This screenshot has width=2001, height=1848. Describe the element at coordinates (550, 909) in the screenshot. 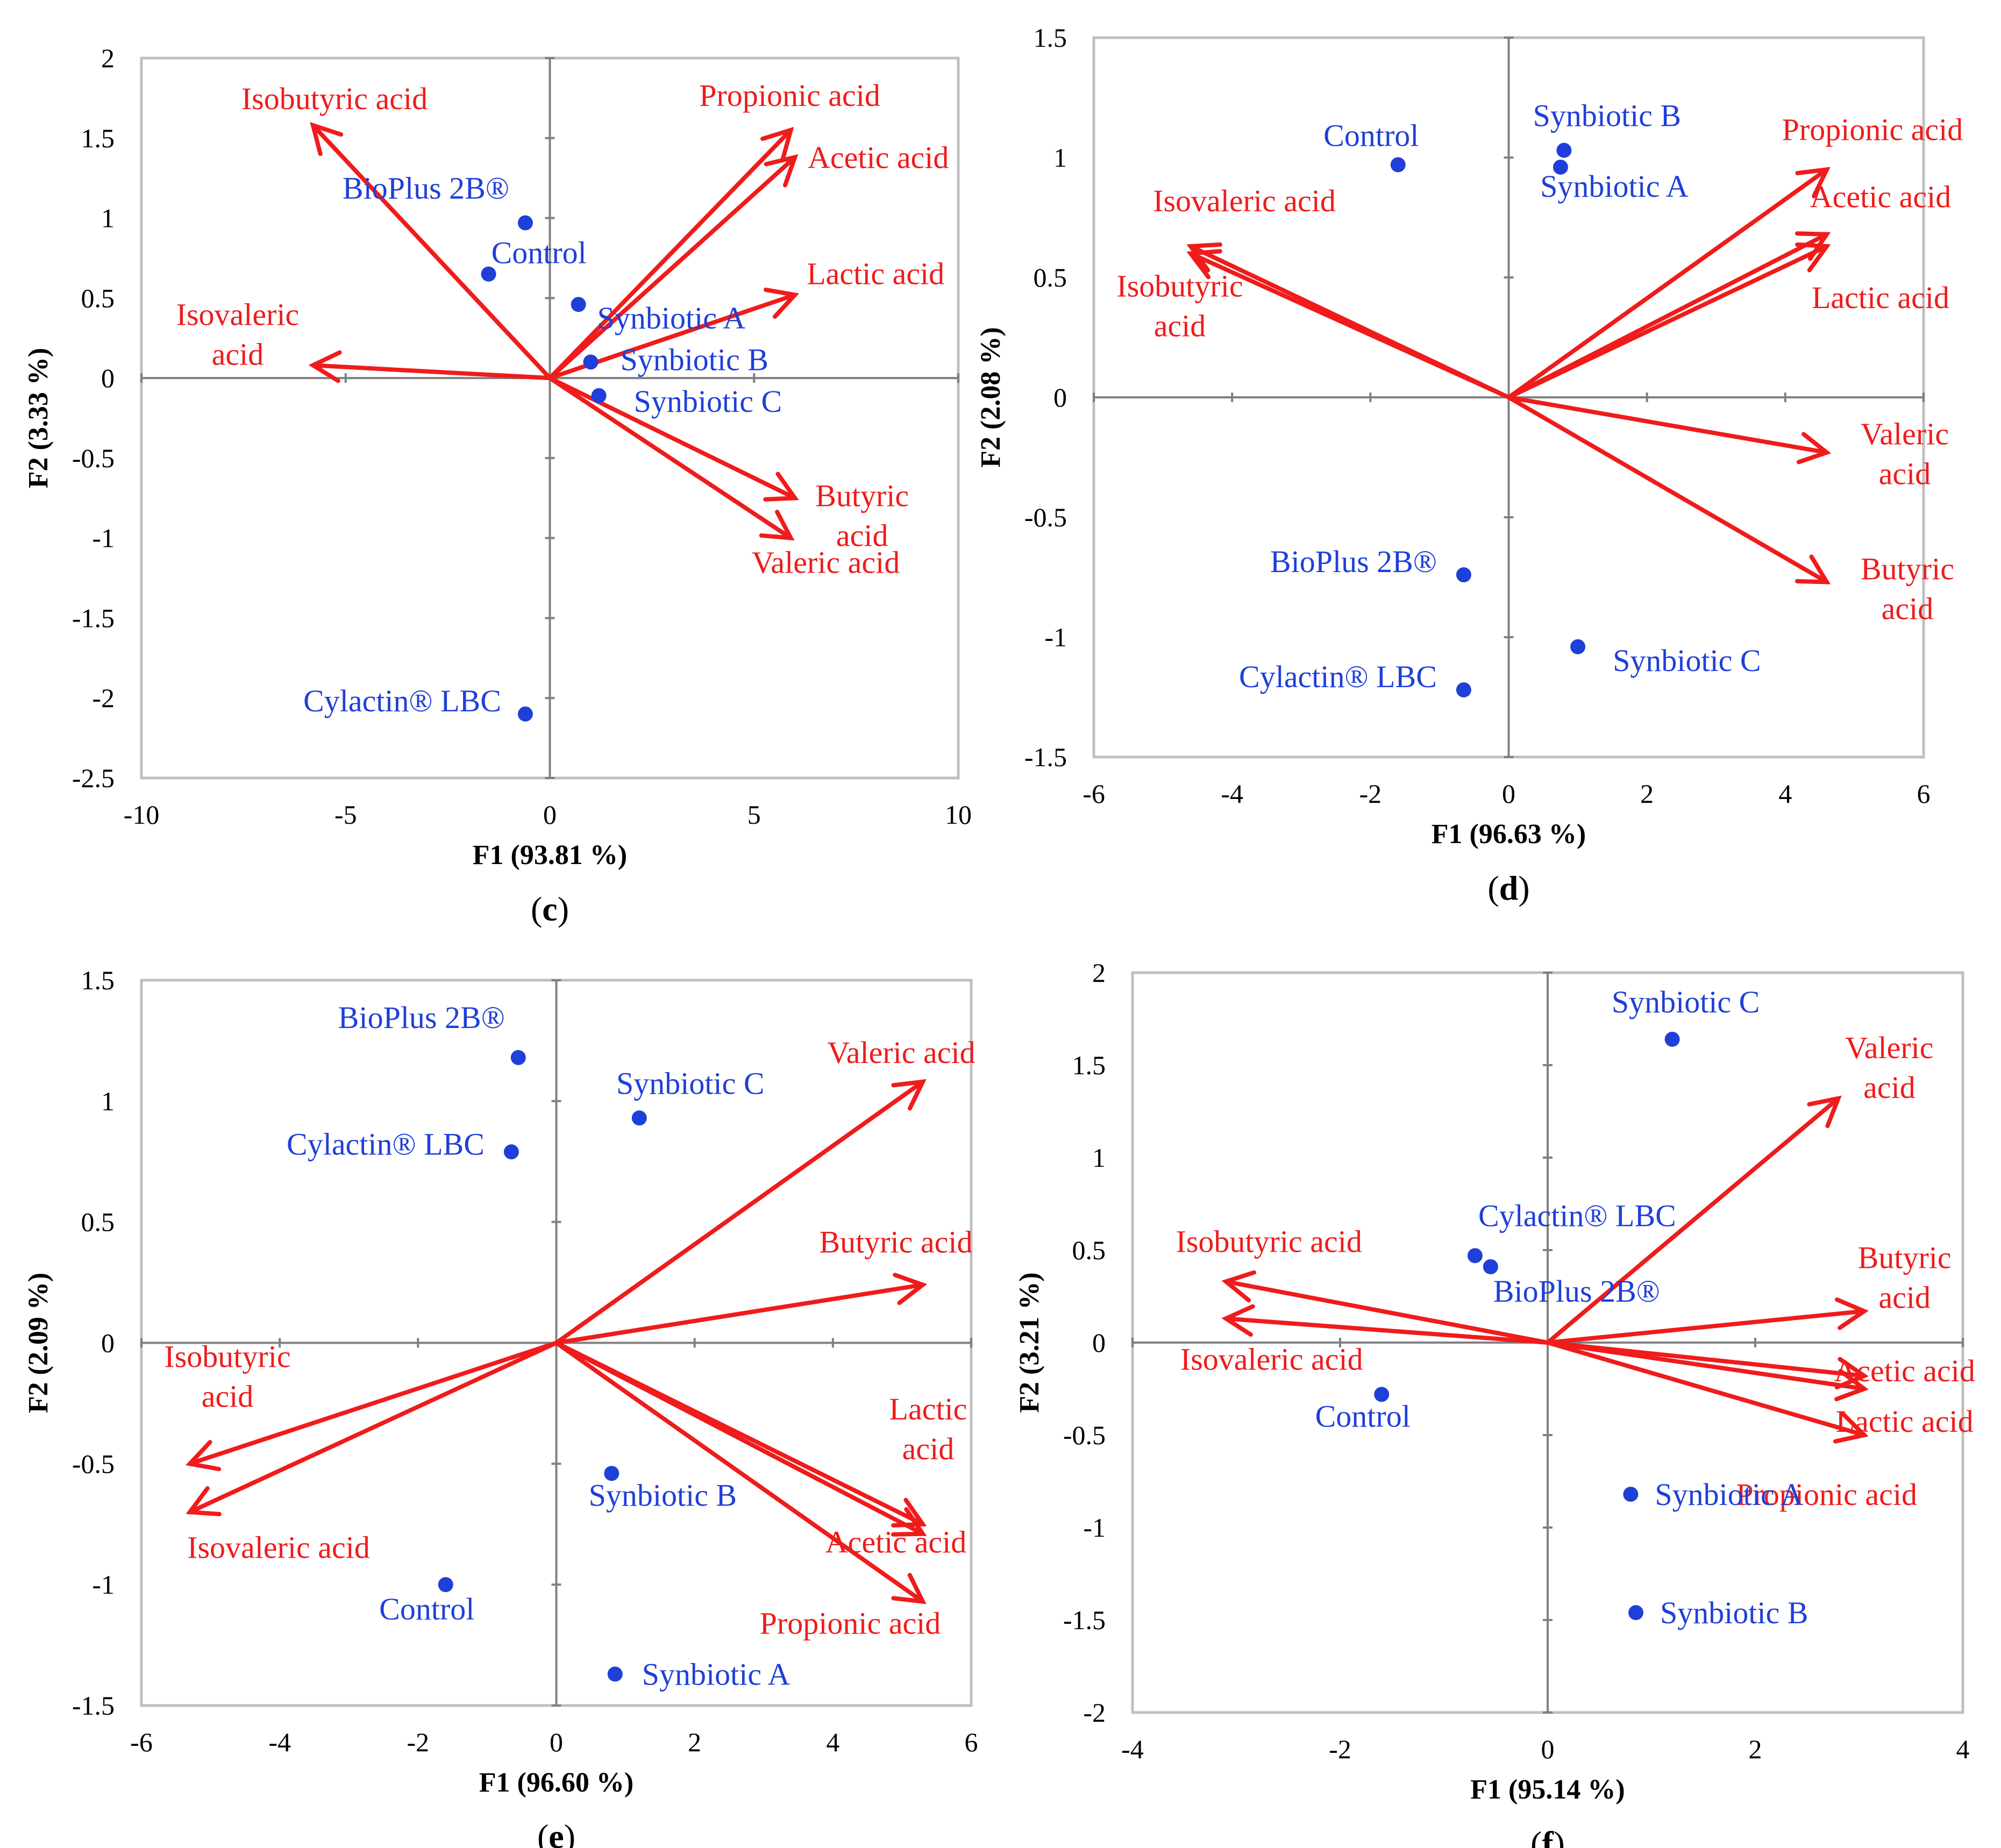

I see `panel-label: (c)` at that location.